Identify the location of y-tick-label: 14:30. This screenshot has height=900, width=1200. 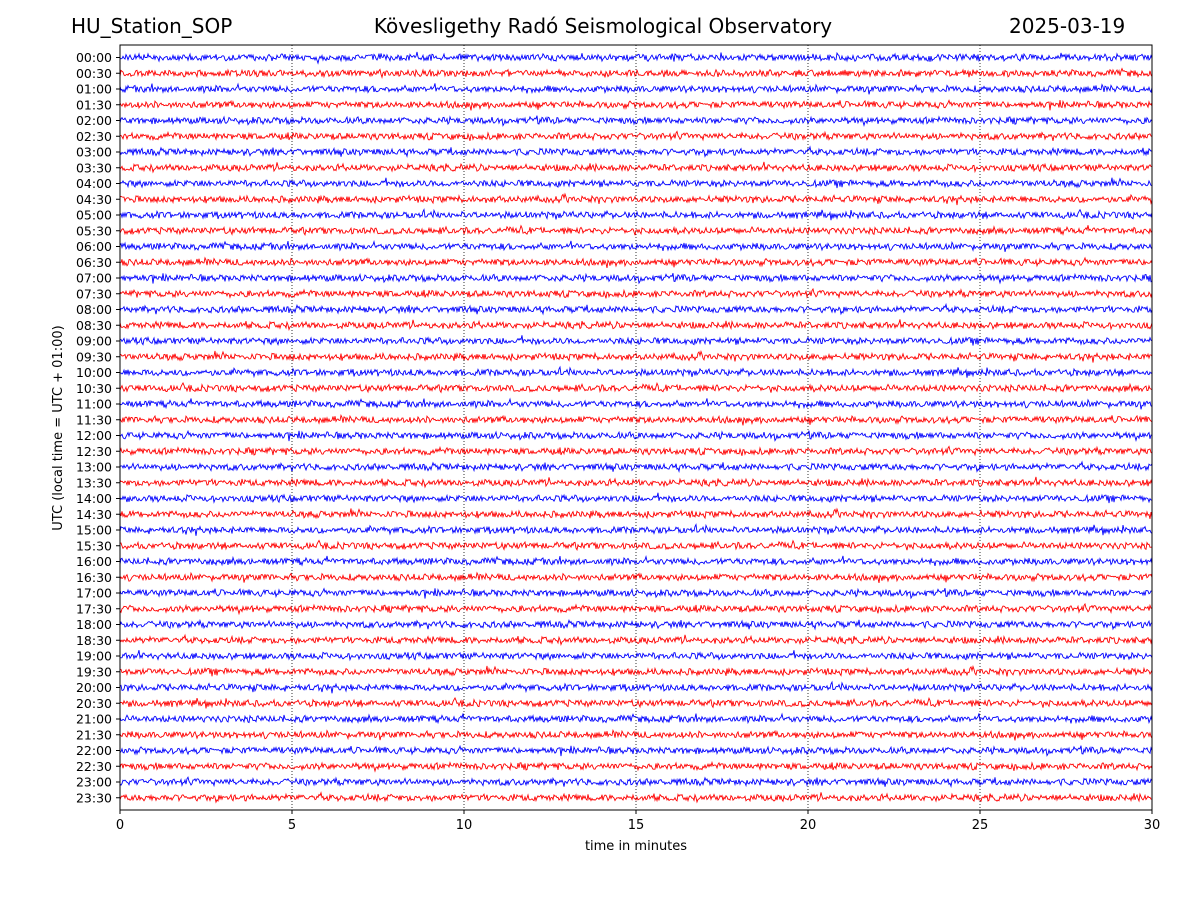
(94, 514).